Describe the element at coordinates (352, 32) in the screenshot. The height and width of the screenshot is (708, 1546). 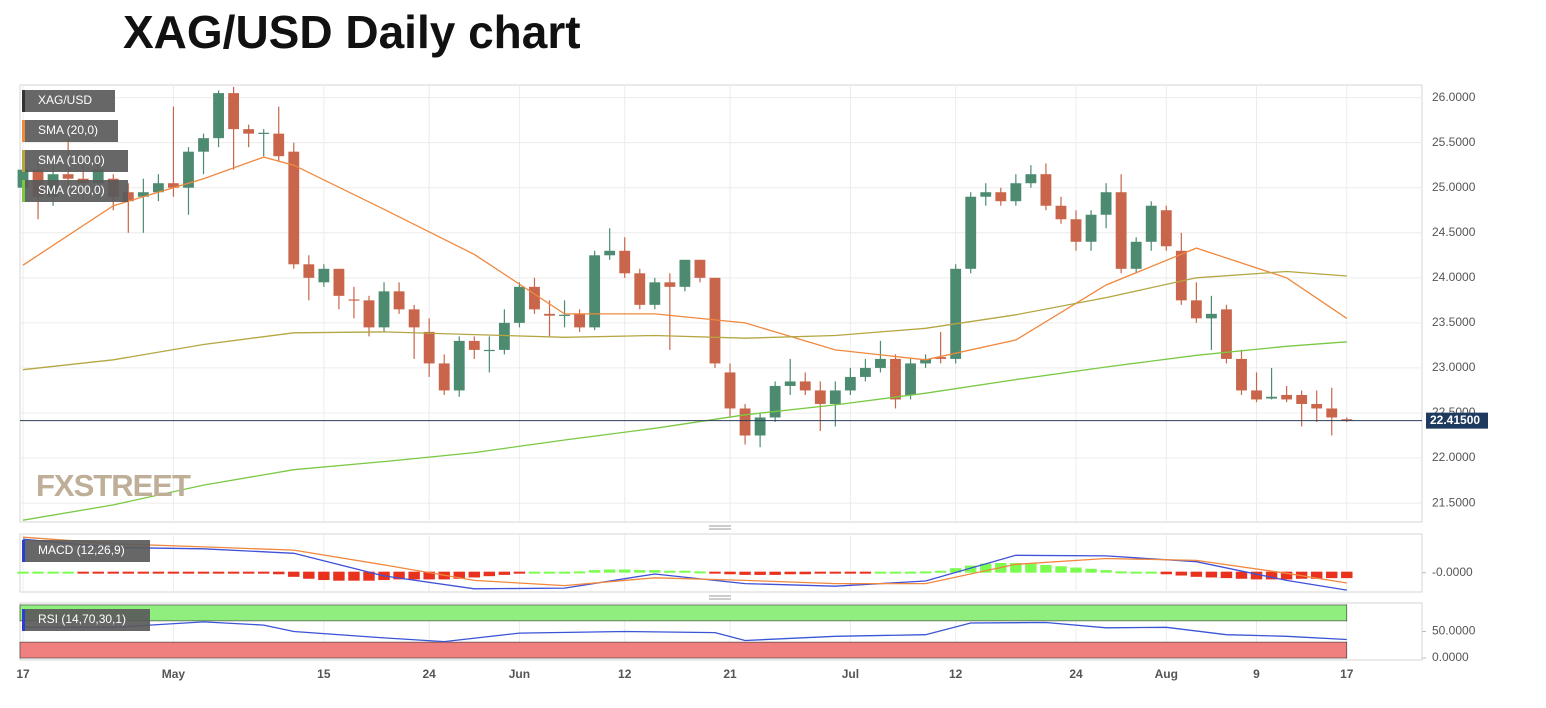
I see `page-title: XAG/USD Daily chart` at that location.